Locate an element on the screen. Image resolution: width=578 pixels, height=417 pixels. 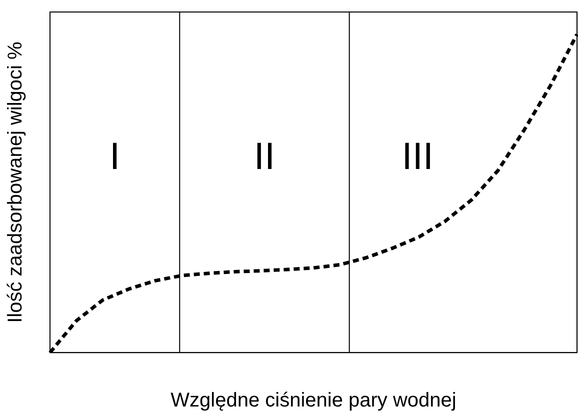
annotation: III is located at coordinates (418, 157).